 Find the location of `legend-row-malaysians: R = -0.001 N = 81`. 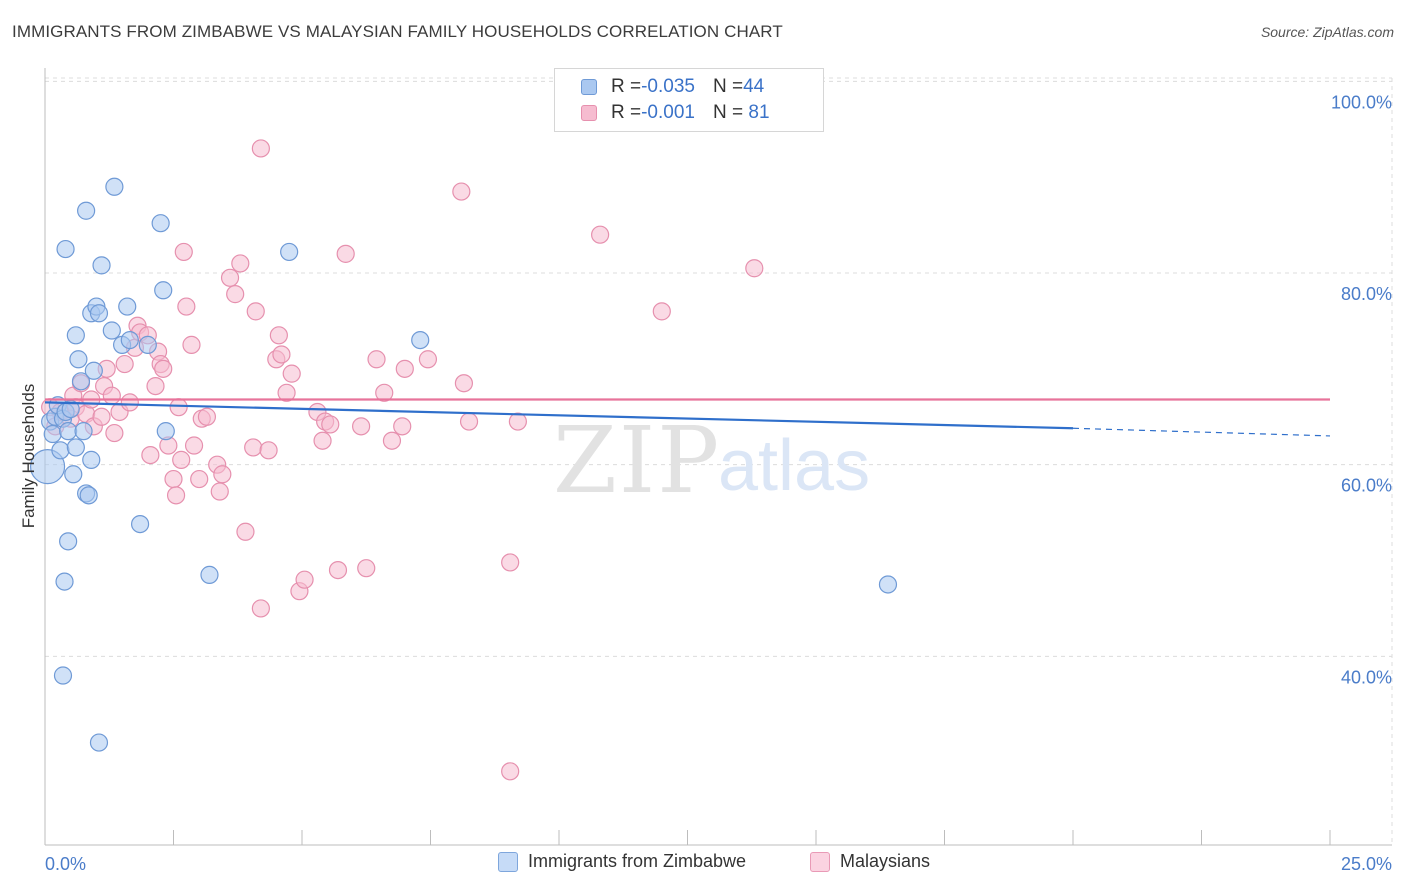

legend-row-malaysians: R = -0.001 N = 81 is located at coordinates (675, 113).